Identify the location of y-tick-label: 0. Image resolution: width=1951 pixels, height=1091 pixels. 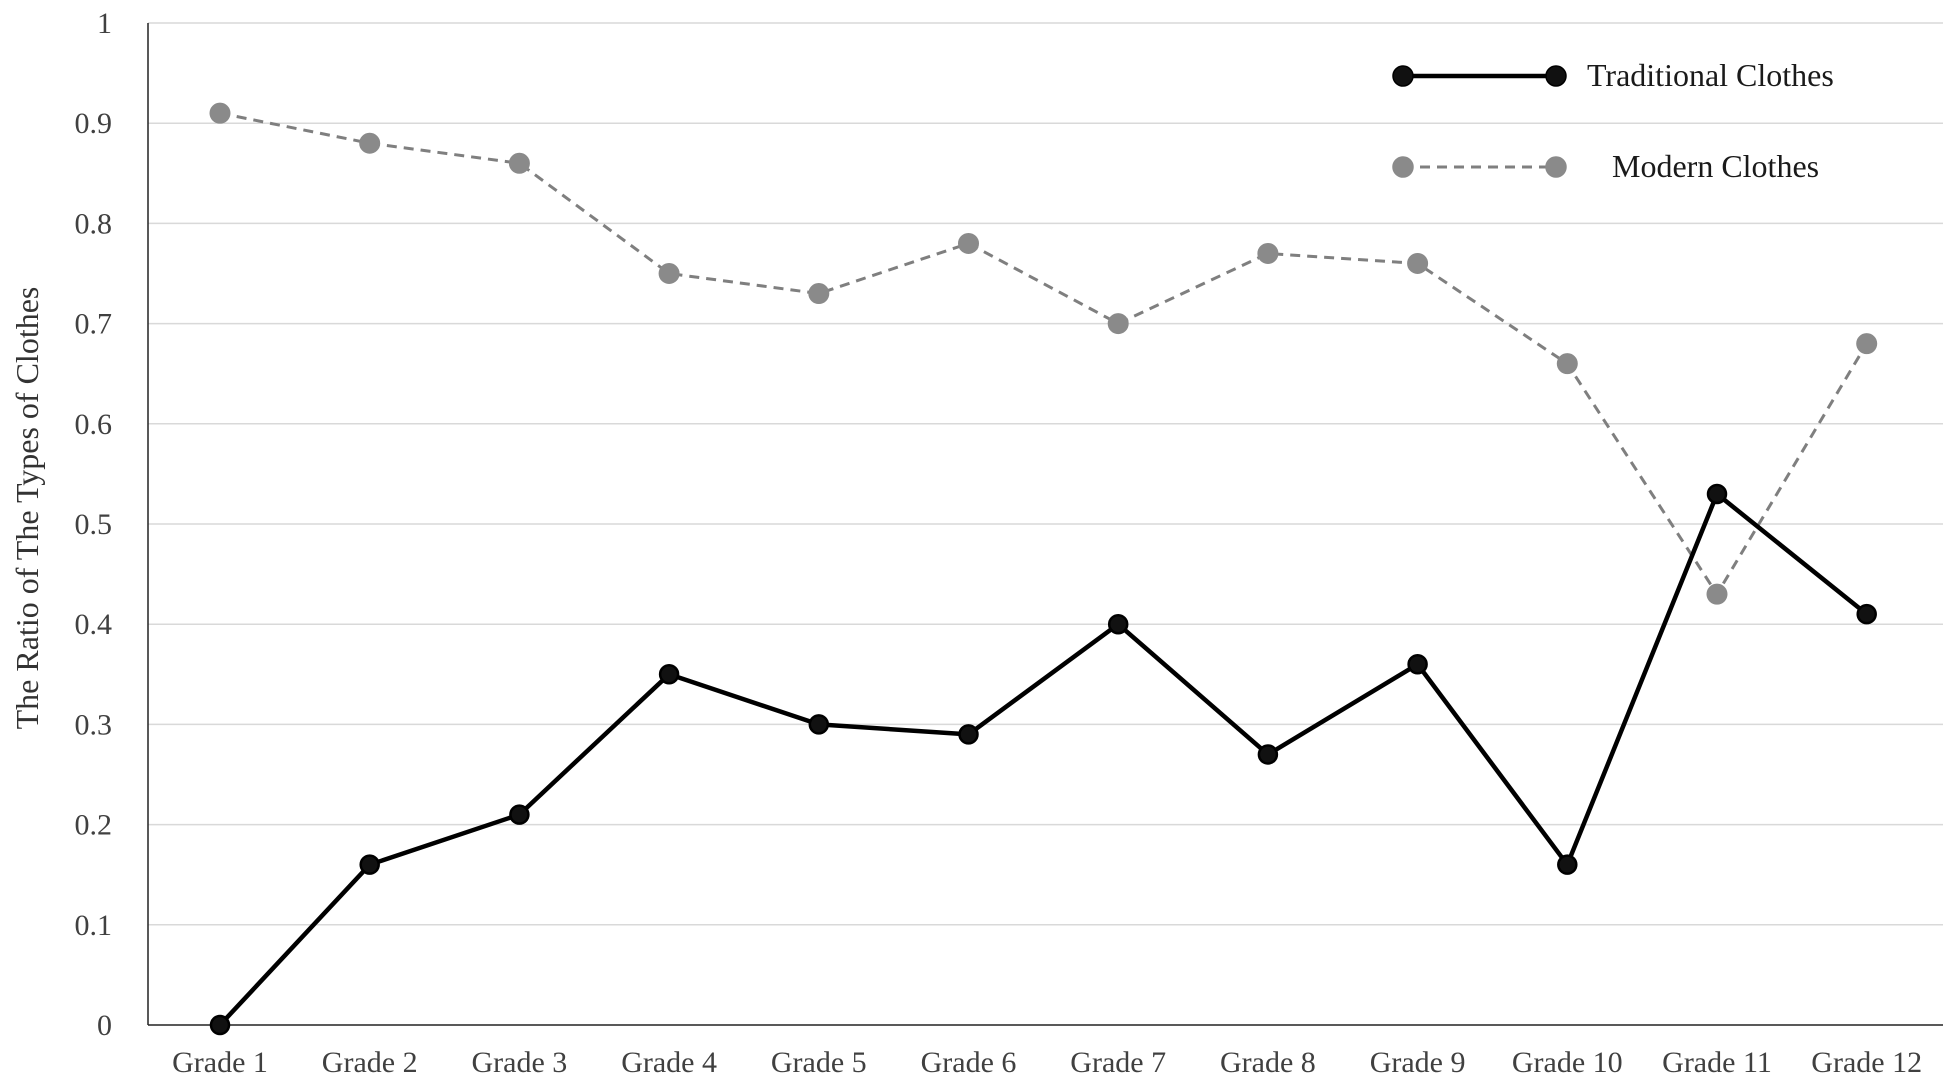
(104, 1025).